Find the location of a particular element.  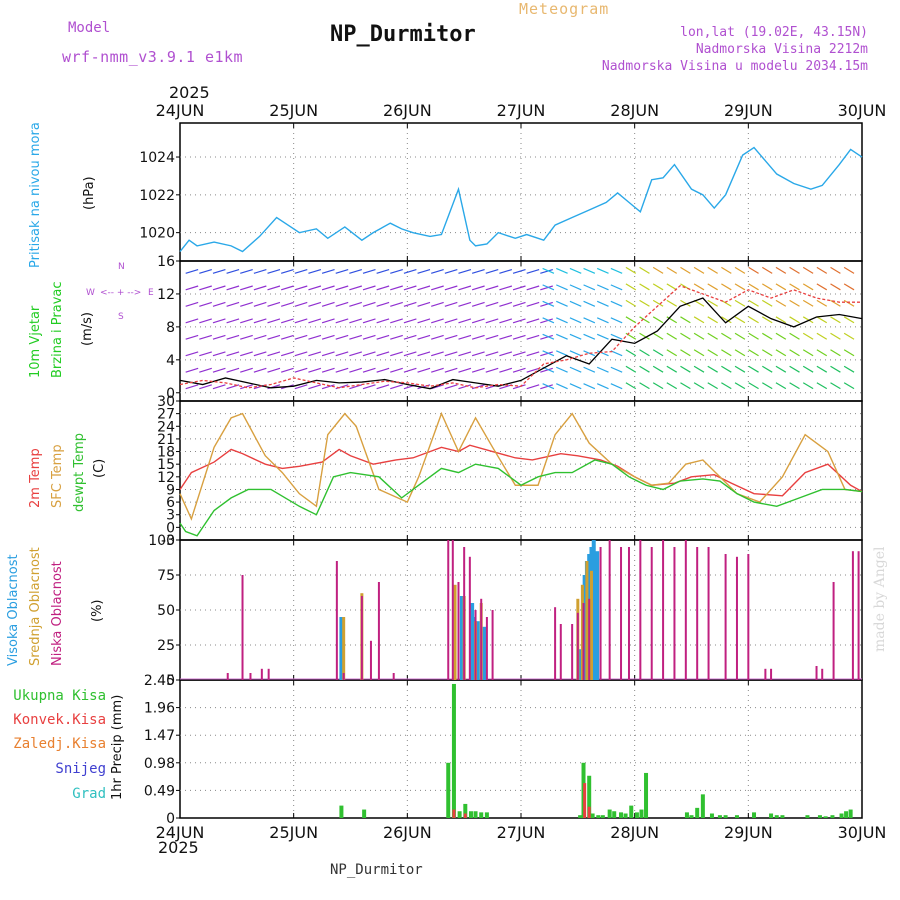

high-cloud-bar is located at coordinates (477, 650).